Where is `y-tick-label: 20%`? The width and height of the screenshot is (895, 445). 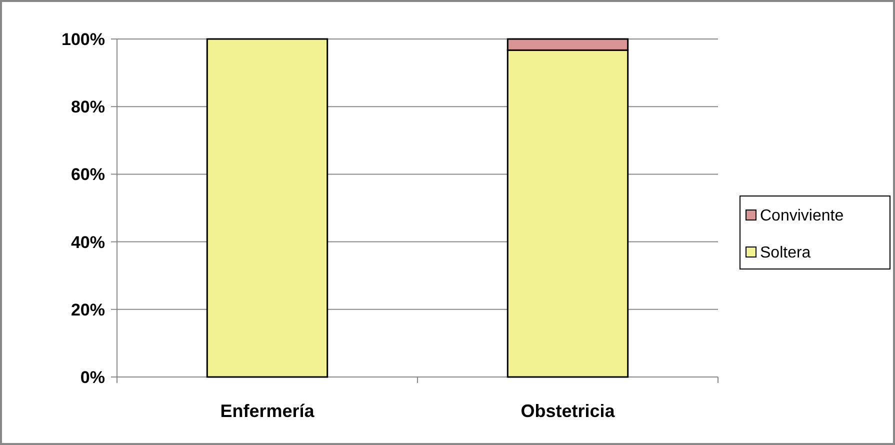
y-tick-label: 20% is located at coordinates (87, 310).